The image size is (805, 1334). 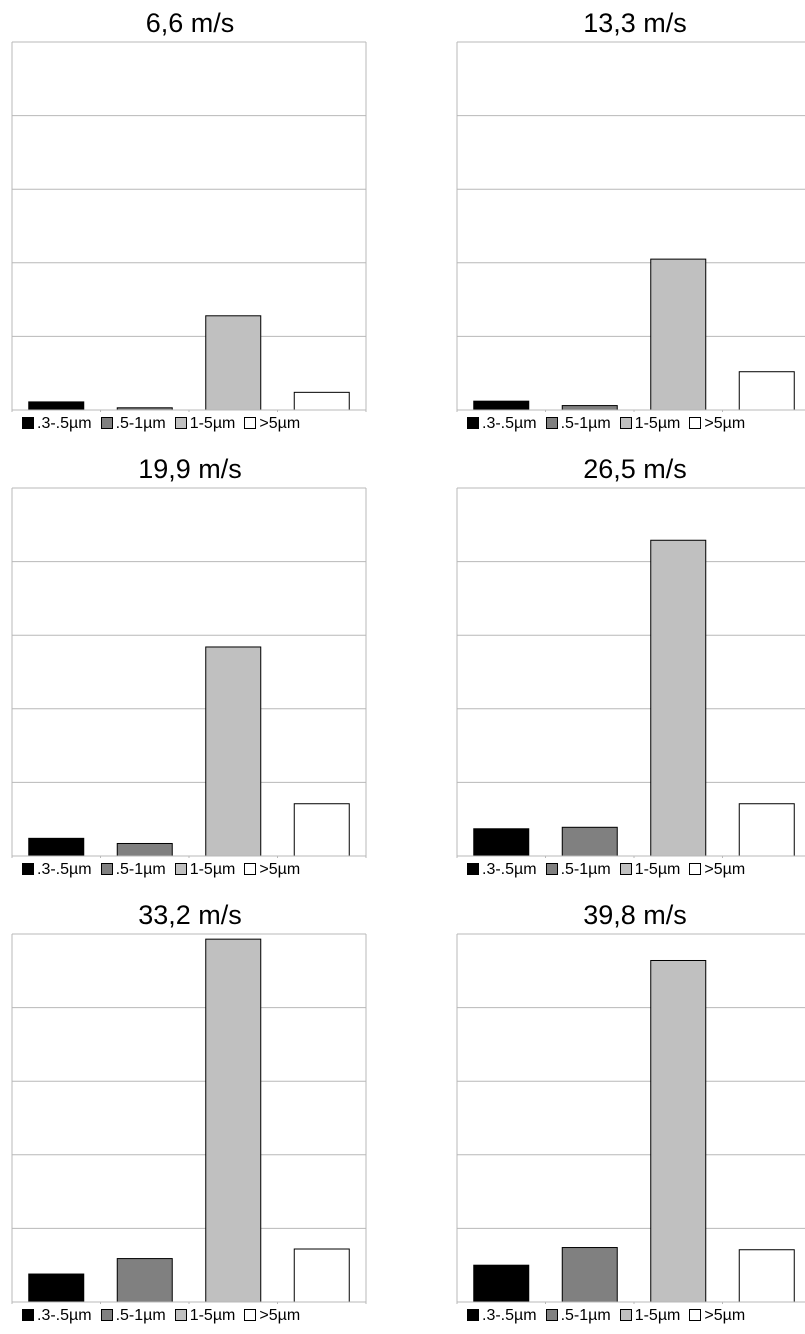 I want to click on chart-panel: 39,8 m/s .3-.5µm .5-1µm 1-5µm >5µm, so click(x=630, y=1112).